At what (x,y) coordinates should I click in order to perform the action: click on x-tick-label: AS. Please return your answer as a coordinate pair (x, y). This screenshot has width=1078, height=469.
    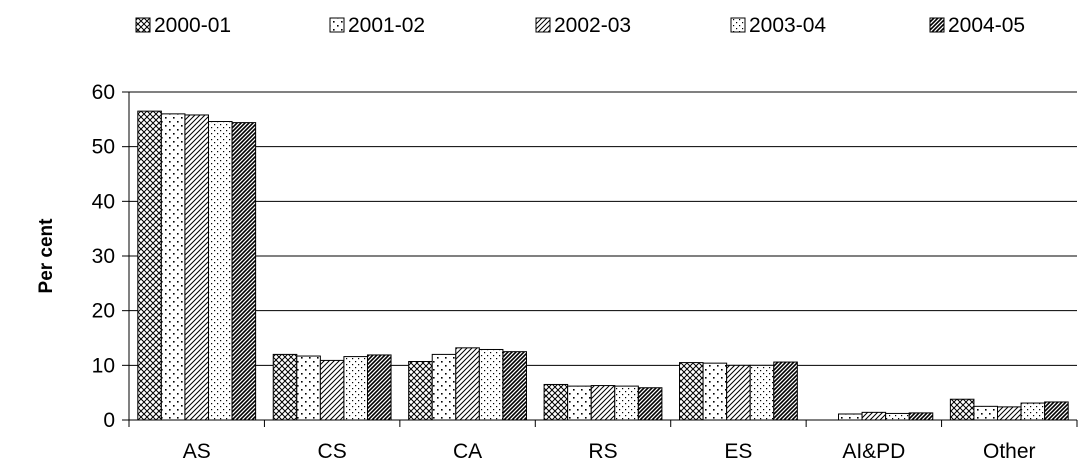
    Looking at the image, I should click on (197, 451).